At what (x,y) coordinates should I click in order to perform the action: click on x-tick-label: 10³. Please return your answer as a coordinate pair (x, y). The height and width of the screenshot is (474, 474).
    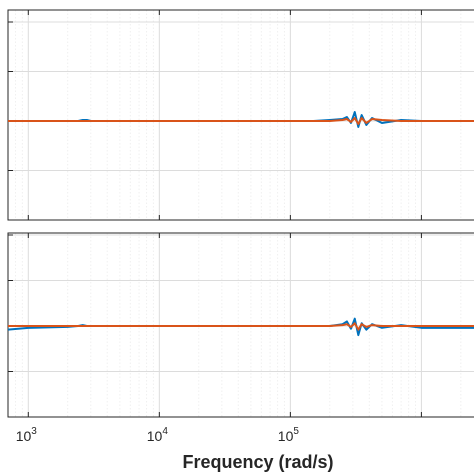
    Looking at the image, I should click on (27, 435).